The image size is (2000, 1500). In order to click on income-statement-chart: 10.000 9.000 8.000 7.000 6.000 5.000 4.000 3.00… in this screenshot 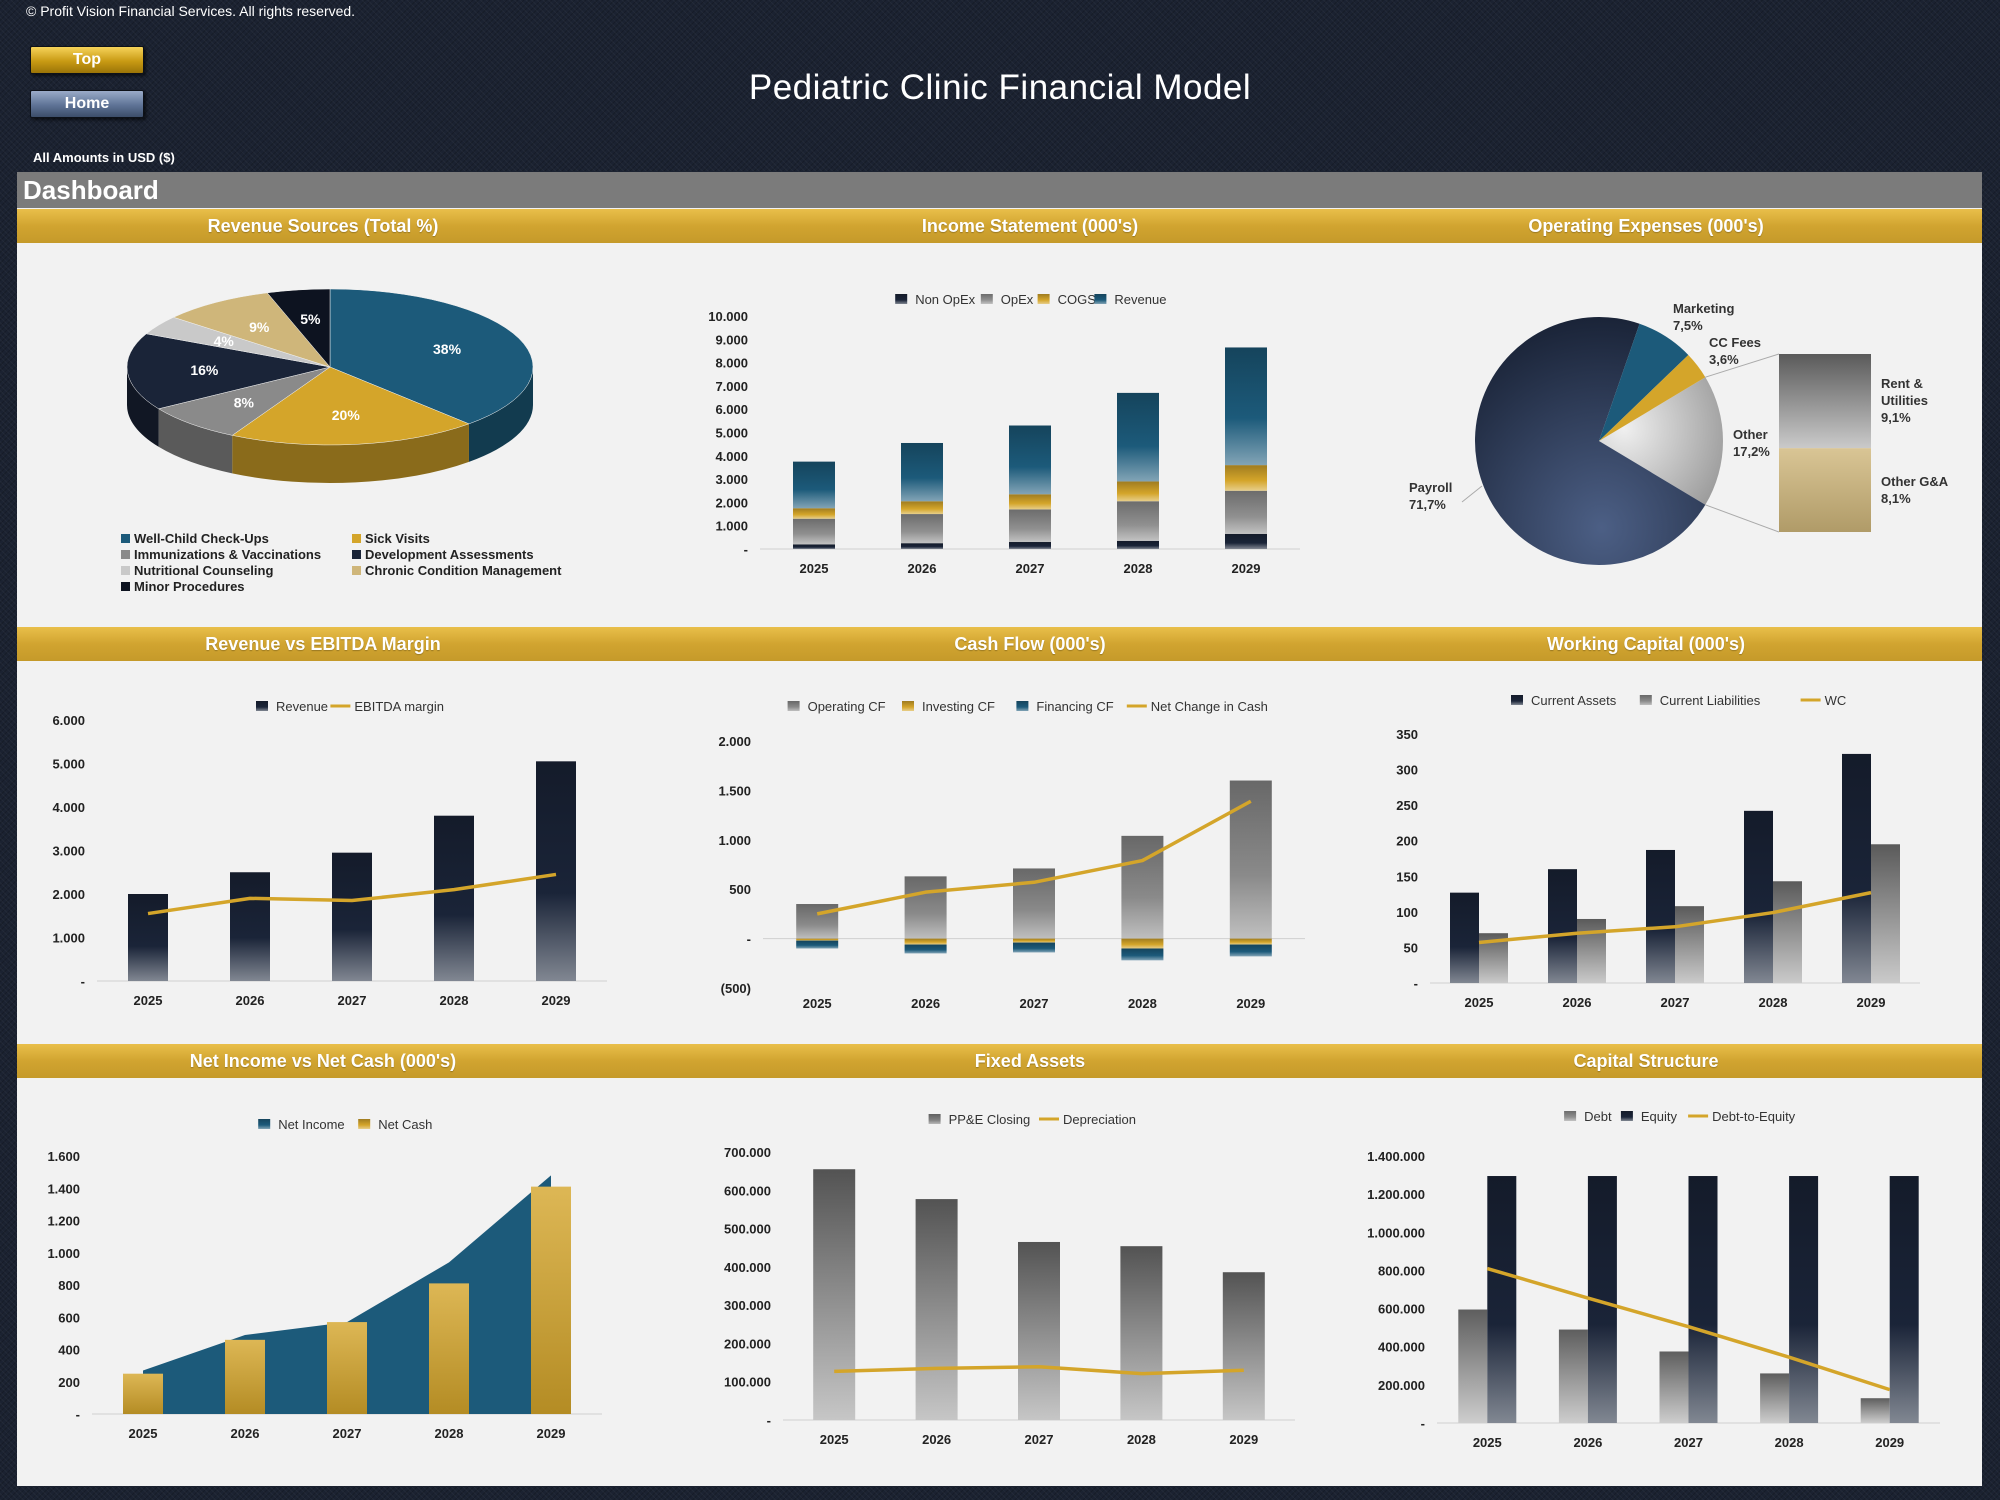, I will do `click(1004, 434)`.